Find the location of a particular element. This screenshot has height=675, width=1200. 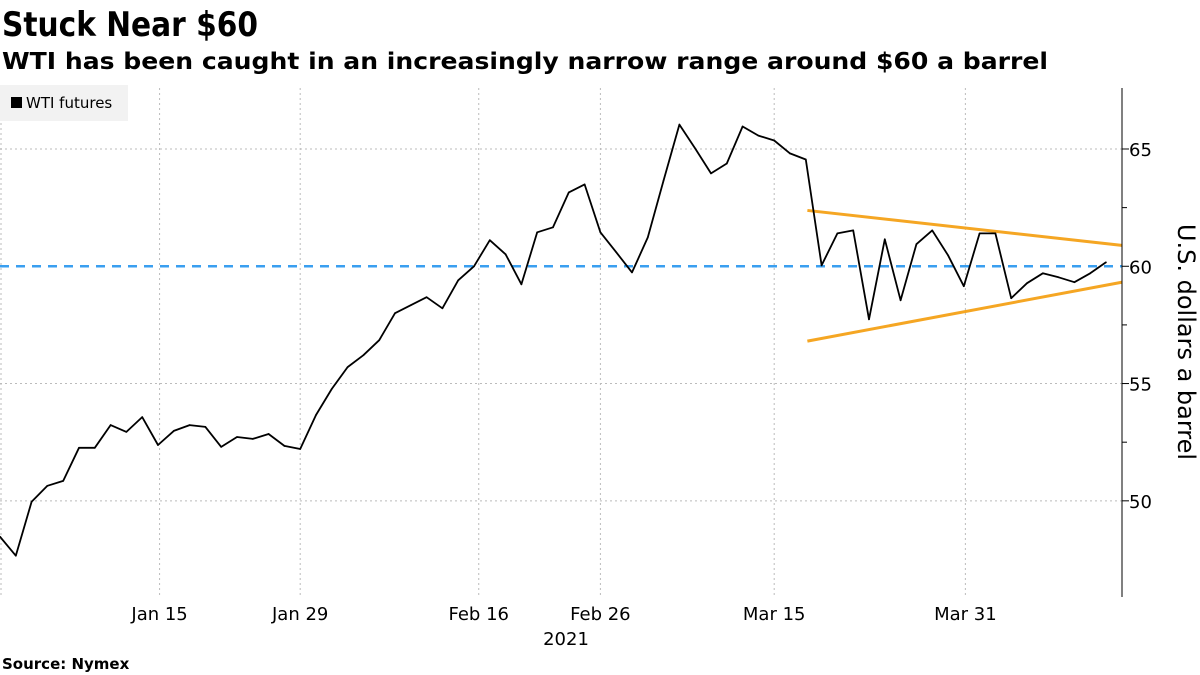

trend-lines is located at coordinates (965, 275).